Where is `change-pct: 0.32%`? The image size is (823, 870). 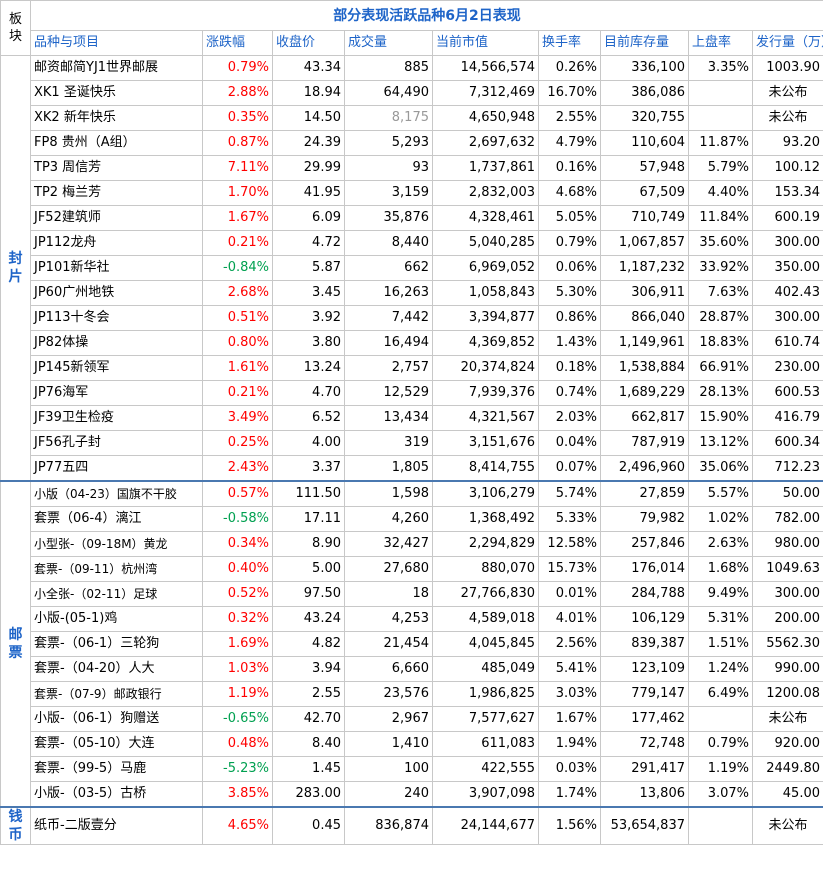
change-pct: 0.32% is located at coordinates (237, 619).